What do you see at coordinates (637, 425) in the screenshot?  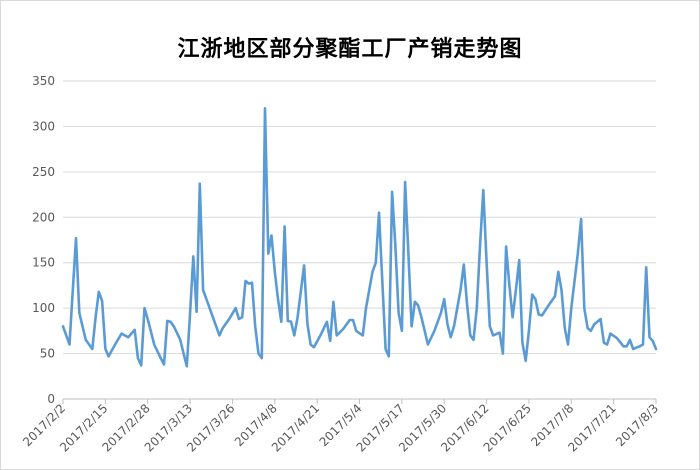 I see `x-tick-label: 2017/8/3` at bounding box center [637, 425].